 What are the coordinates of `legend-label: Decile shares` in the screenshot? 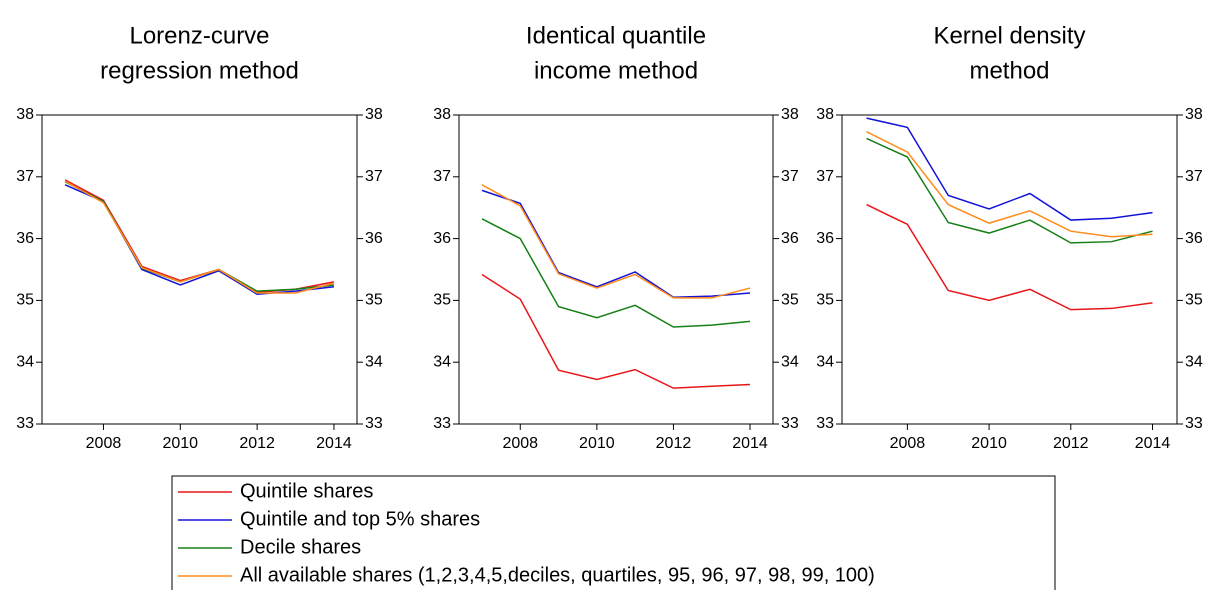 It's located at (300, 547).